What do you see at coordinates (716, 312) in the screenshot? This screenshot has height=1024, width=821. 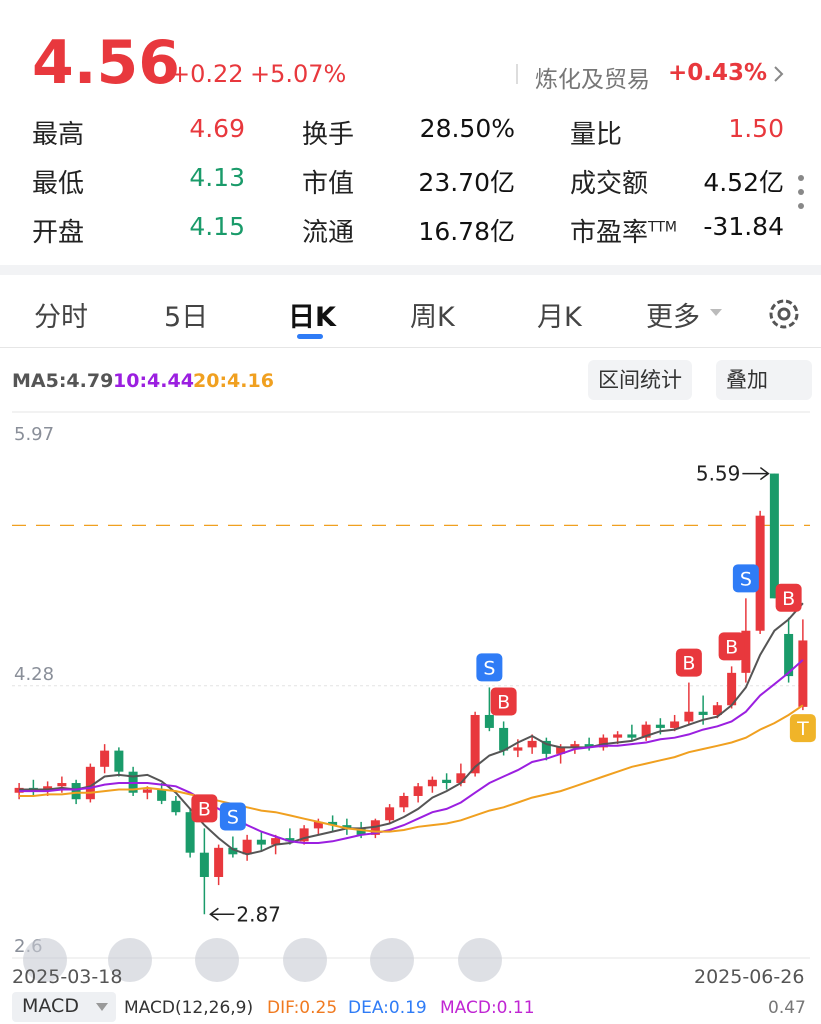 I see `more-arrow` at bounding box center [716, 312].